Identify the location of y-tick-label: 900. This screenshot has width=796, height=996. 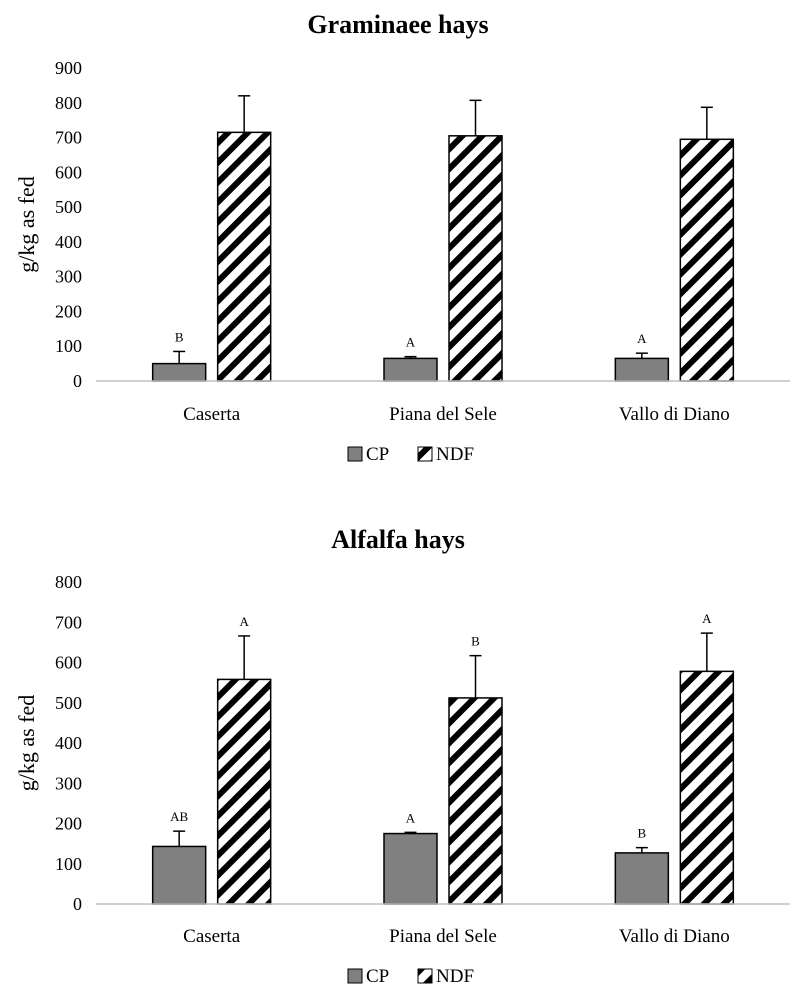
(68, 68).